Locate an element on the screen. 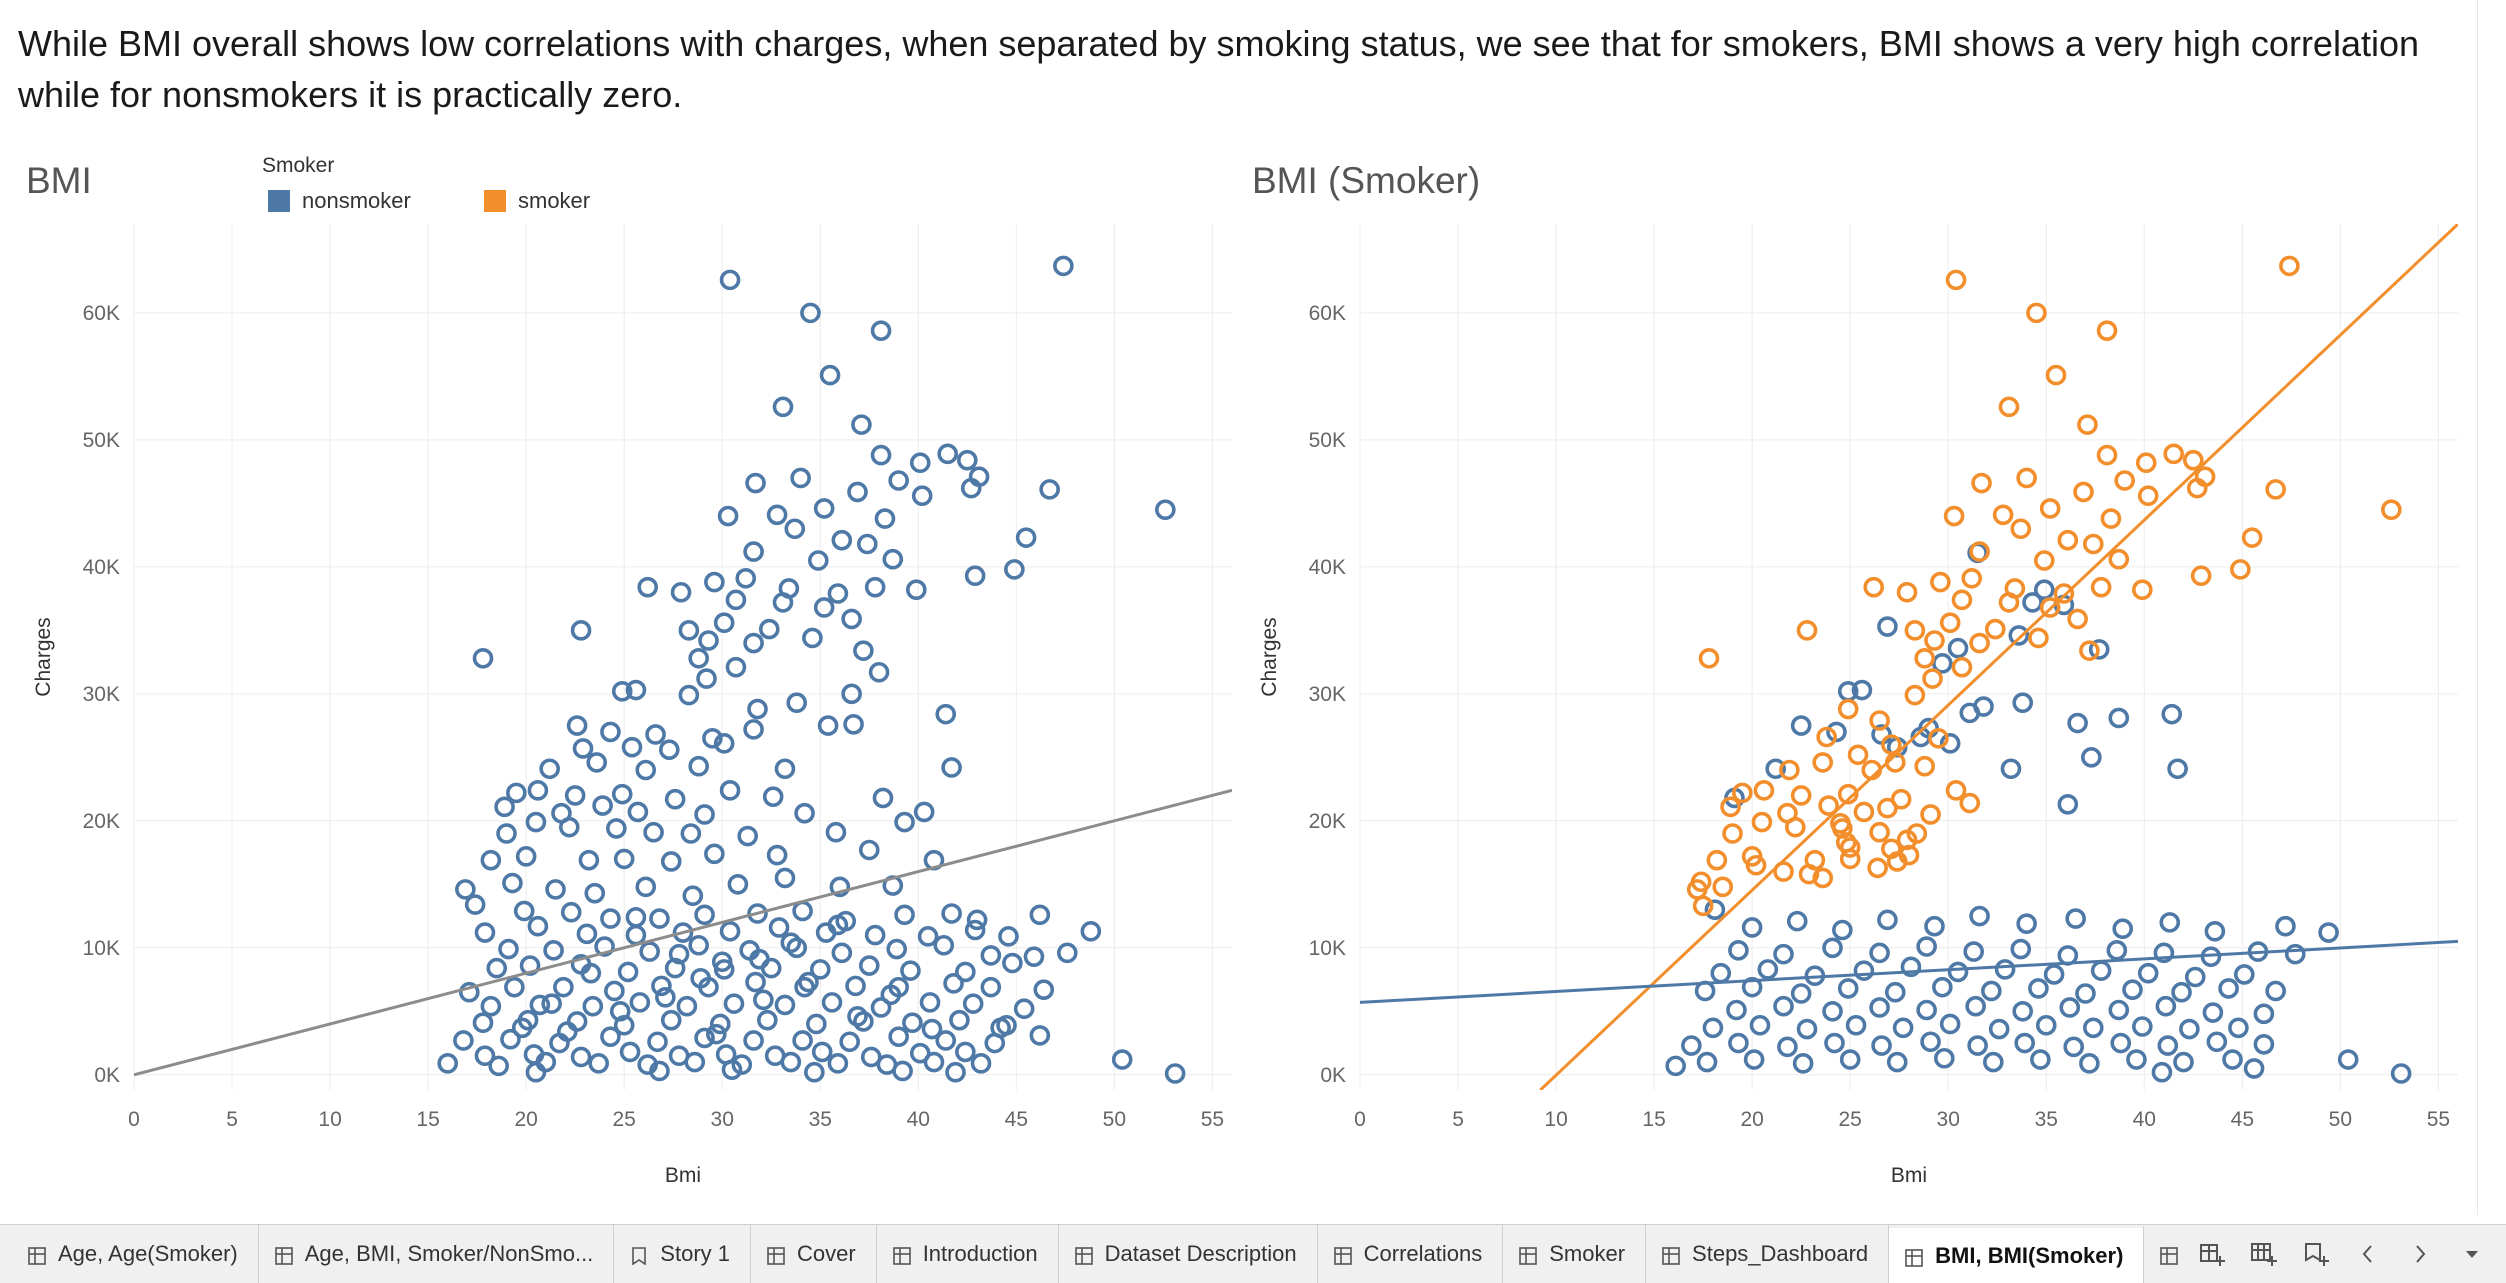 This screenshot has height=1283, width=2506. tab-bmi-bmi-smoker: BMI, BMI(Smoker) is located at coordinates (2017, 1254).